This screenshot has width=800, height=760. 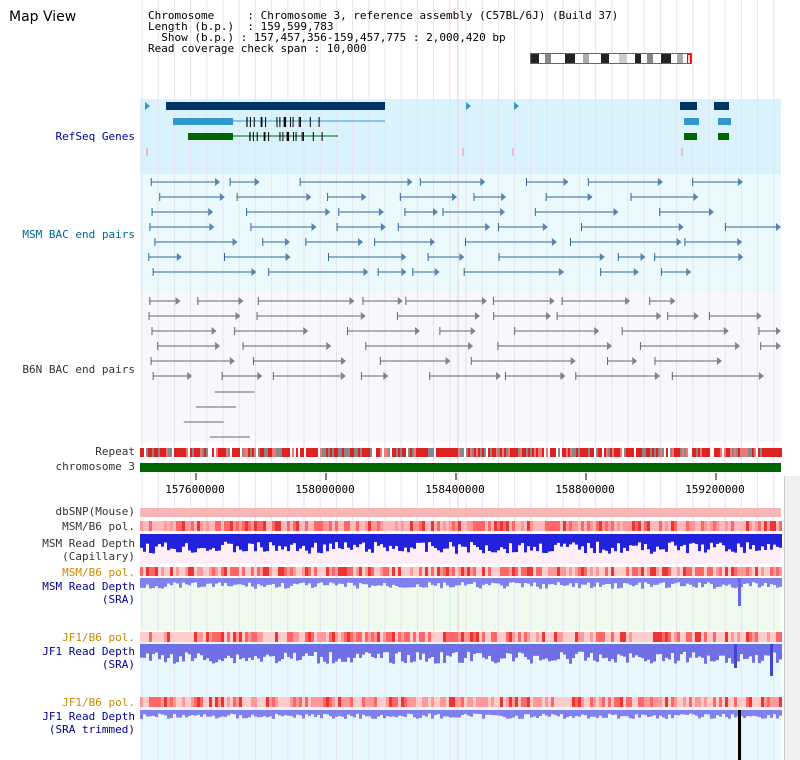 I want to click on ideogram-view-marker, so click(x=689, y=58).